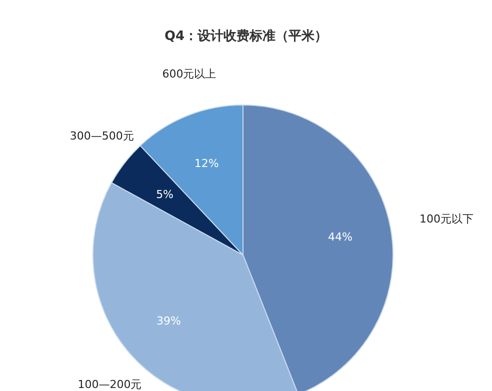  I want to click on slice-label: 100—200元, so click(110, 384).